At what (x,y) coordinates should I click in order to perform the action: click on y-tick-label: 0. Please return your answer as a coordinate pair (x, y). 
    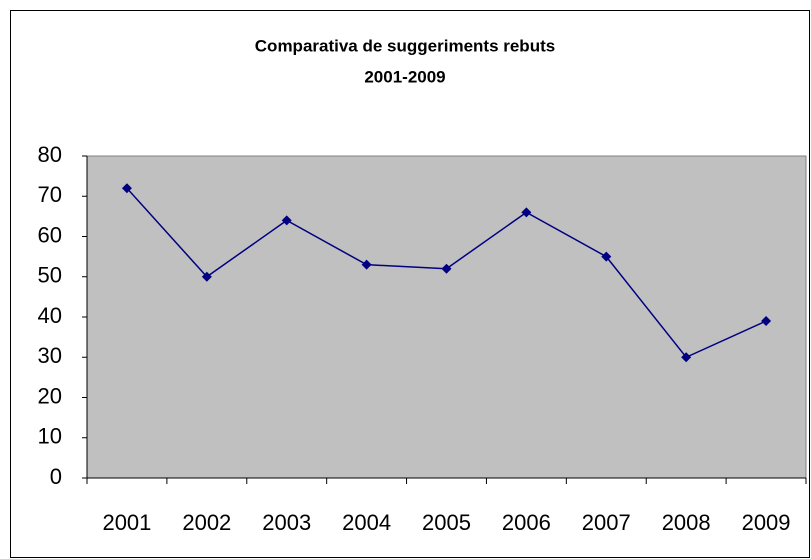
    Looking at the image, I should click on (56, 476).